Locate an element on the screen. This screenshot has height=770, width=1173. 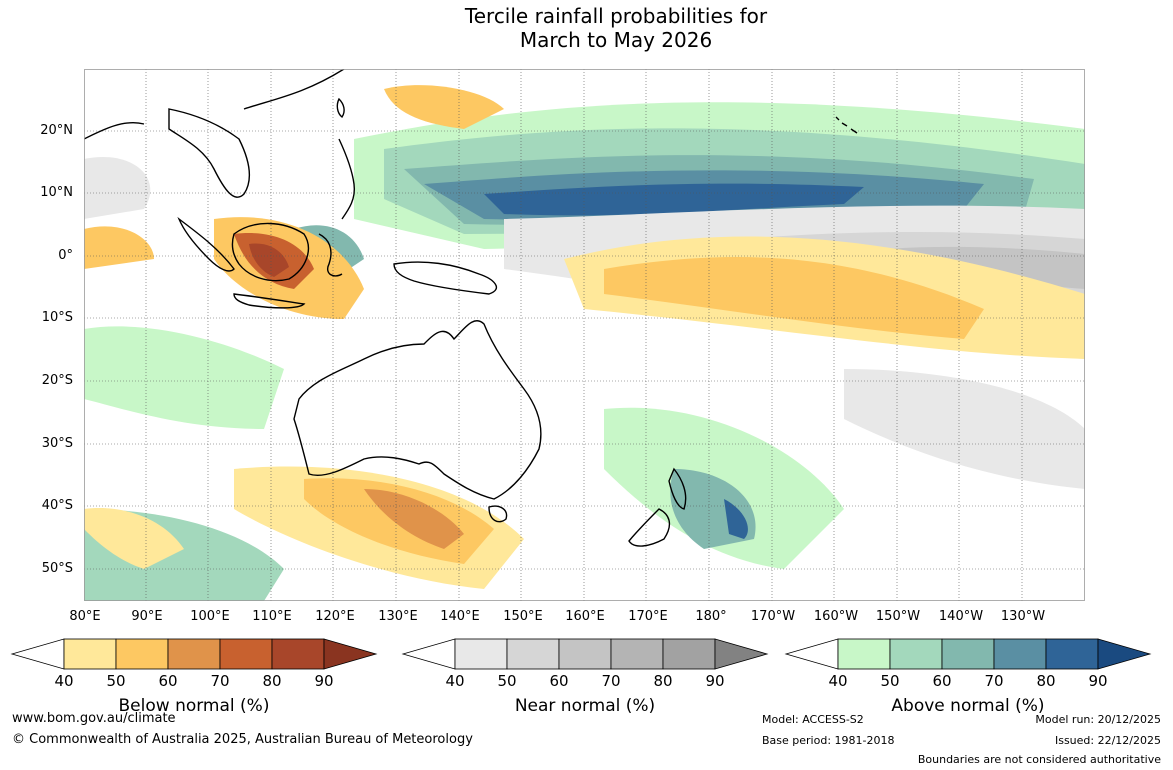
new-zealand-south is located at coordinates (649, 527).